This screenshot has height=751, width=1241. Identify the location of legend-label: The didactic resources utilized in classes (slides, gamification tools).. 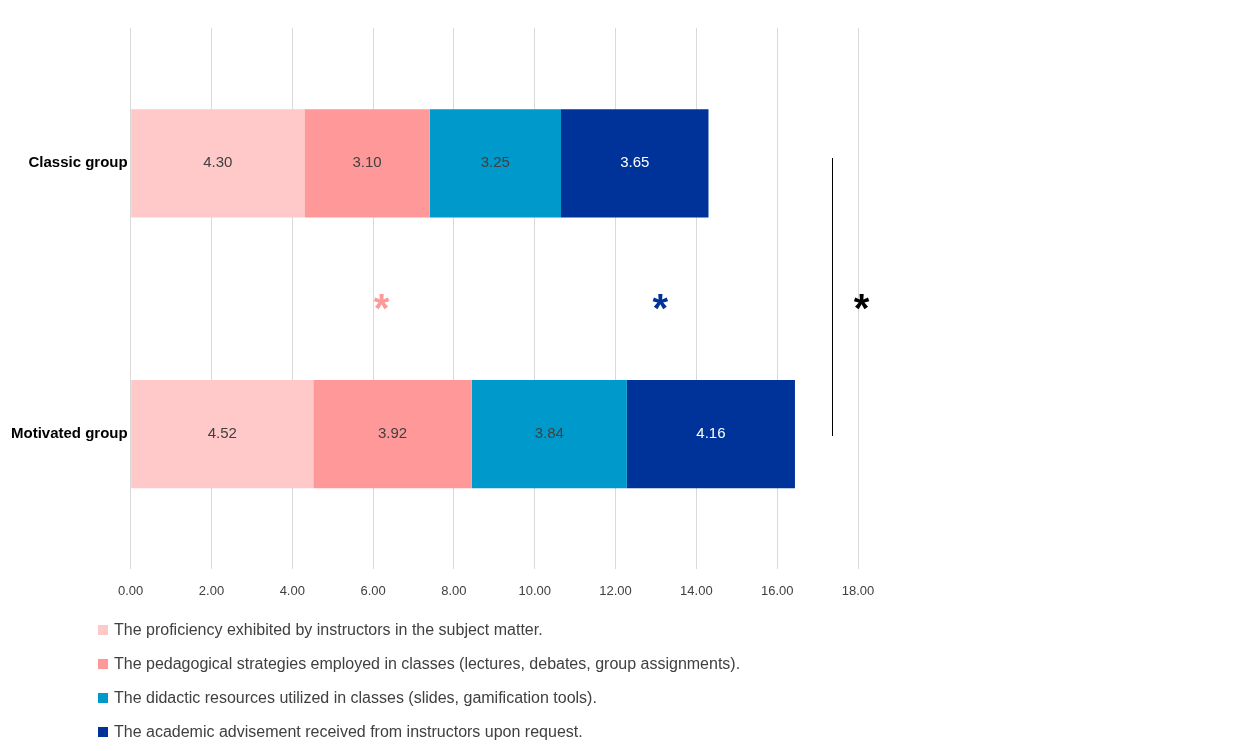
(355, 698).